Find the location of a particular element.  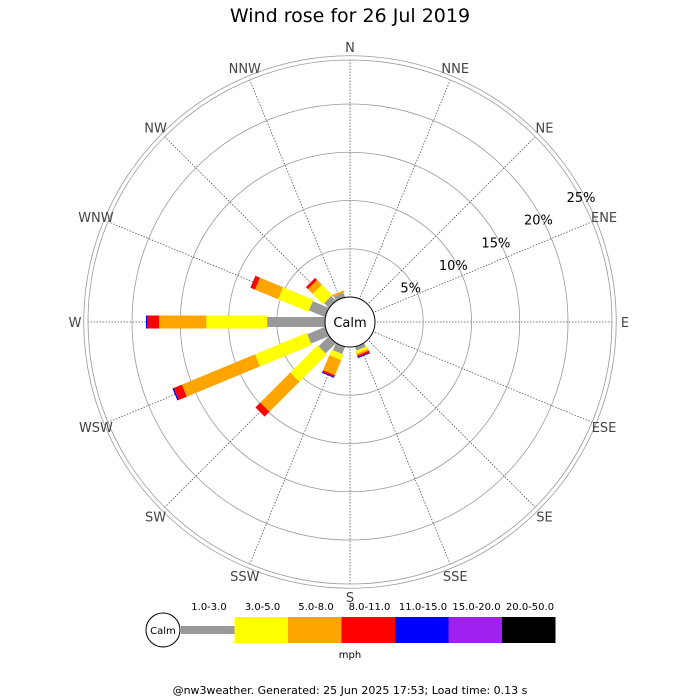

ring-label-10: 10% is located at coordinates (453, 266).